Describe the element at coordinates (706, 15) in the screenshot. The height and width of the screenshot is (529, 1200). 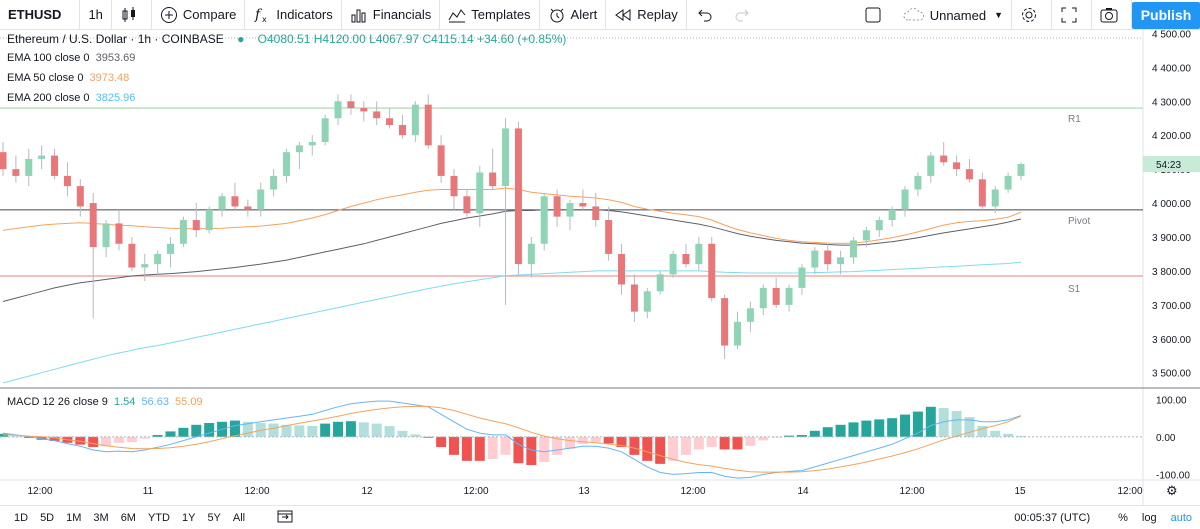
I see `undo-button` at that location.